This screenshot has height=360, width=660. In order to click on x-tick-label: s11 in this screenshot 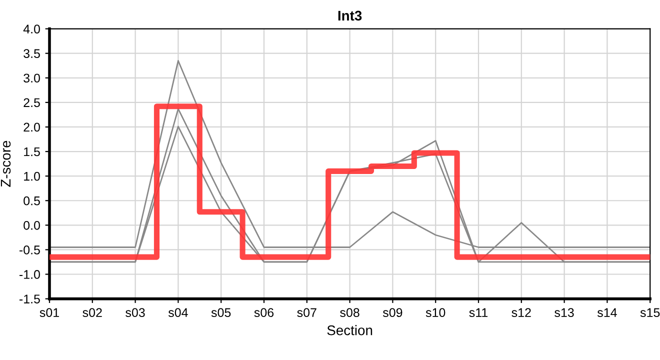, I will do `click(478, 313)`.